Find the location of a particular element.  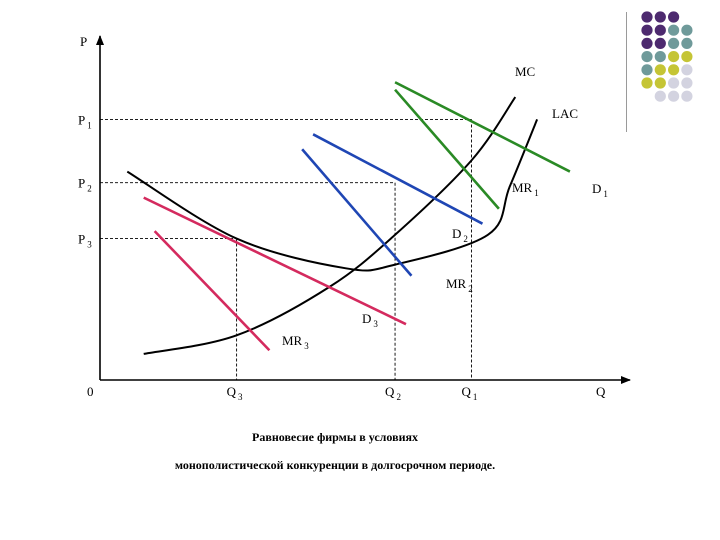

series-d2 is located at coordinates (398, 179).